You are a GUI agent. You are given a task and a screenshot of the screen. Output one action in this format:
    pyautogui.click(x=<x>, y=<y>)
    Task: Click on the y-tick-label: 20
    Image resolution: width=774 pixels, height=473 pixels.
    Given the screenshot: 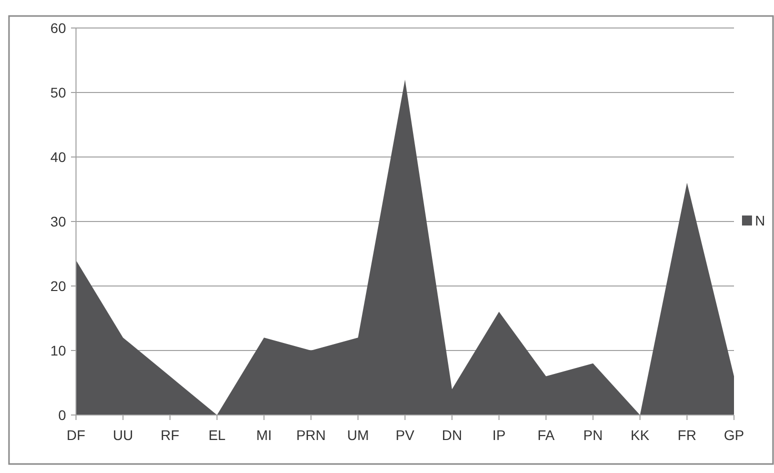 What is the action you would take?
    pyautogui.click(x=58, y=286)
    